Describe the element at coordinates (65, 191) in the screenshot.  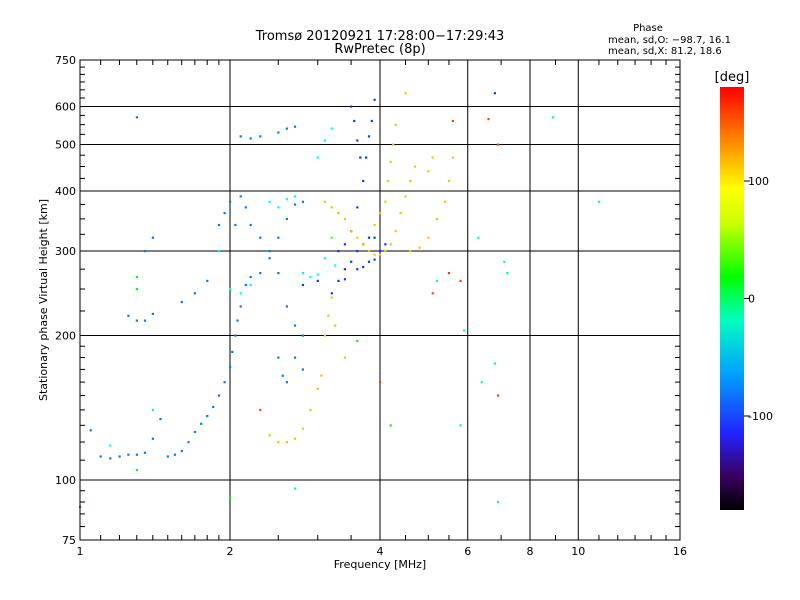
I see `y-tick-label: 400` at that location.